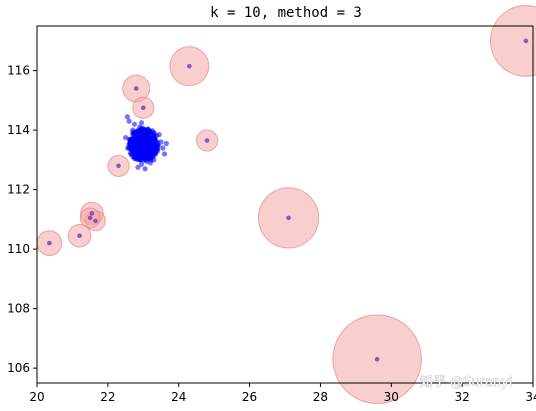 The height and width of the screenshot is (411, 536). I want to click on y-tick-label: 110, so click(18, 249).